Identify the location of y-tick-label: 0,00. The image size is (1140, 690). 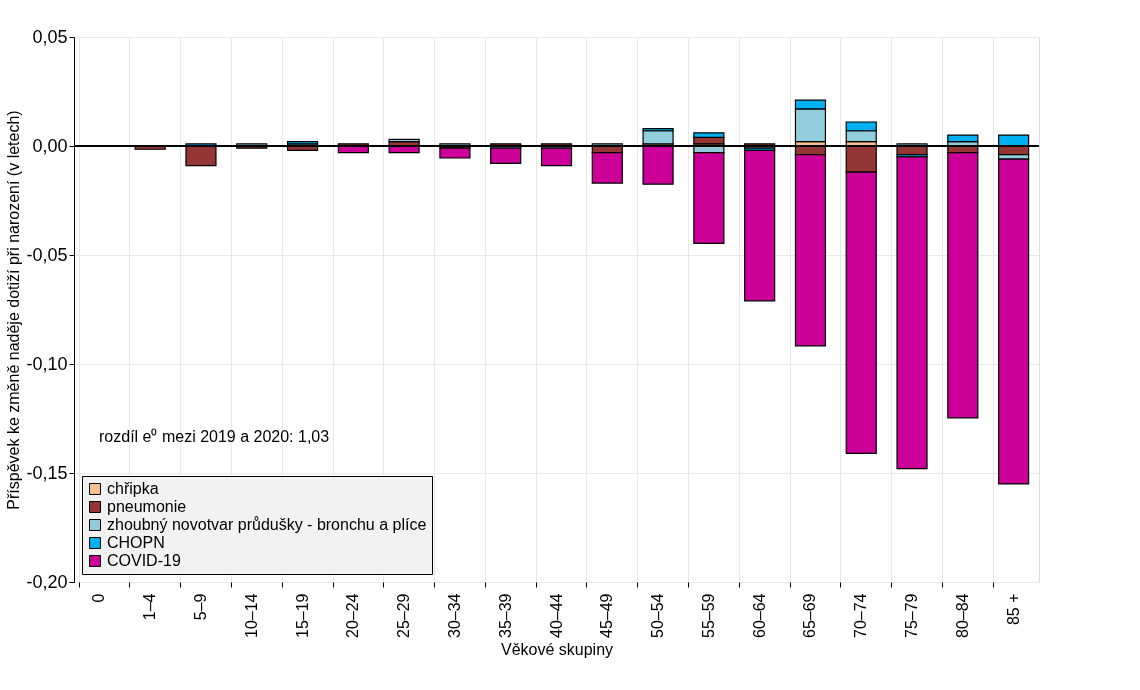
(50, 145).